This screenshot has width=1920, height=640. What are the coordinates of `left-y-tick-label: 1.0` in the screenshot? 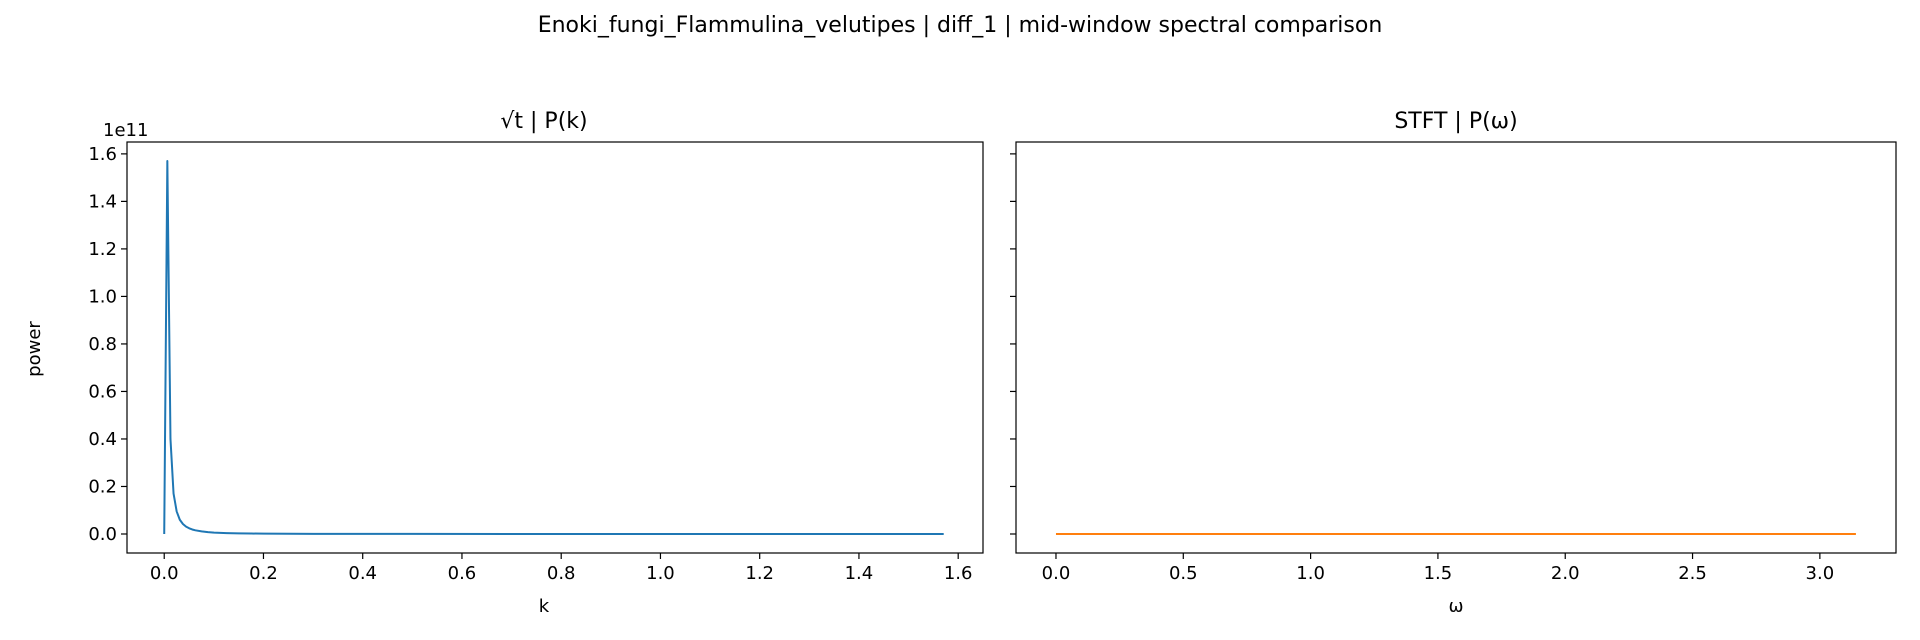 It's located at (102, 296).